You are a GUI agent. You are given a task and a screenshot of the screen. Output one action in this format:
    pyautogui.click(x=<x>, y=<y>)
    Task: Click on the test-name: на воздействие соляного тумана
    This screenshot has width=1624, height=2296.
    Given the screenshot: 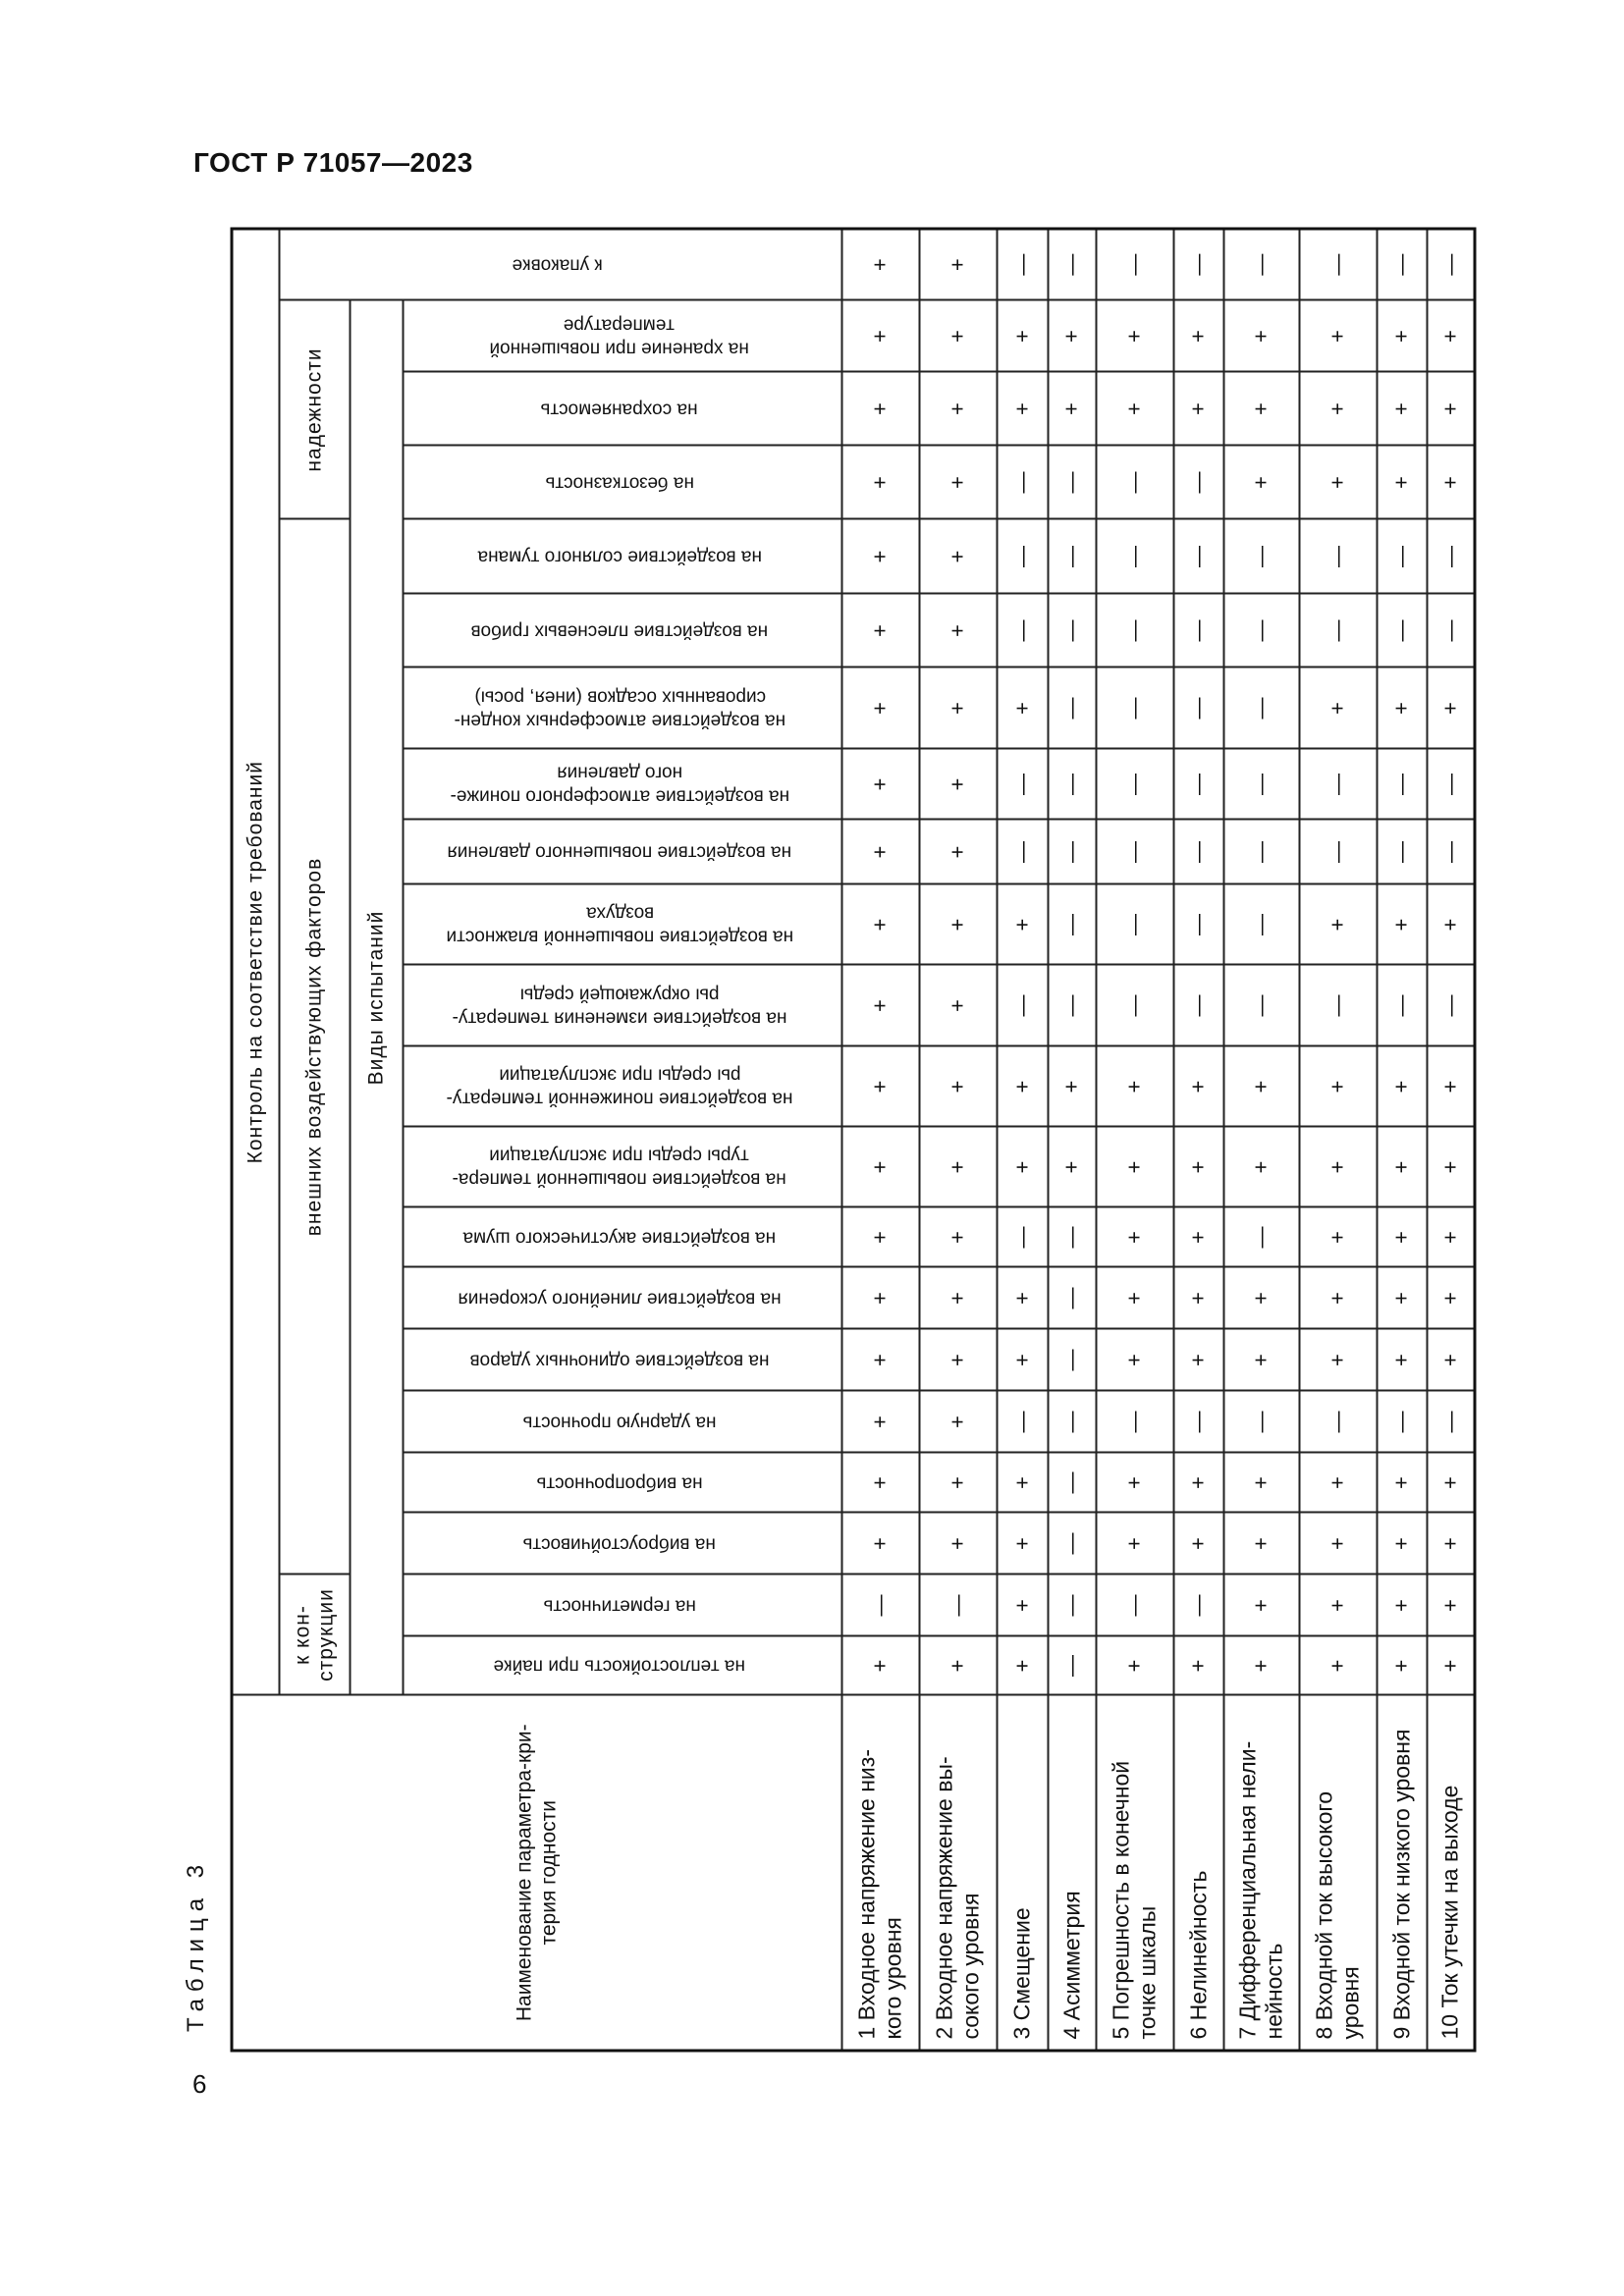 What is the action you would take?
    pyautogui.click(x=619, y=557)
    